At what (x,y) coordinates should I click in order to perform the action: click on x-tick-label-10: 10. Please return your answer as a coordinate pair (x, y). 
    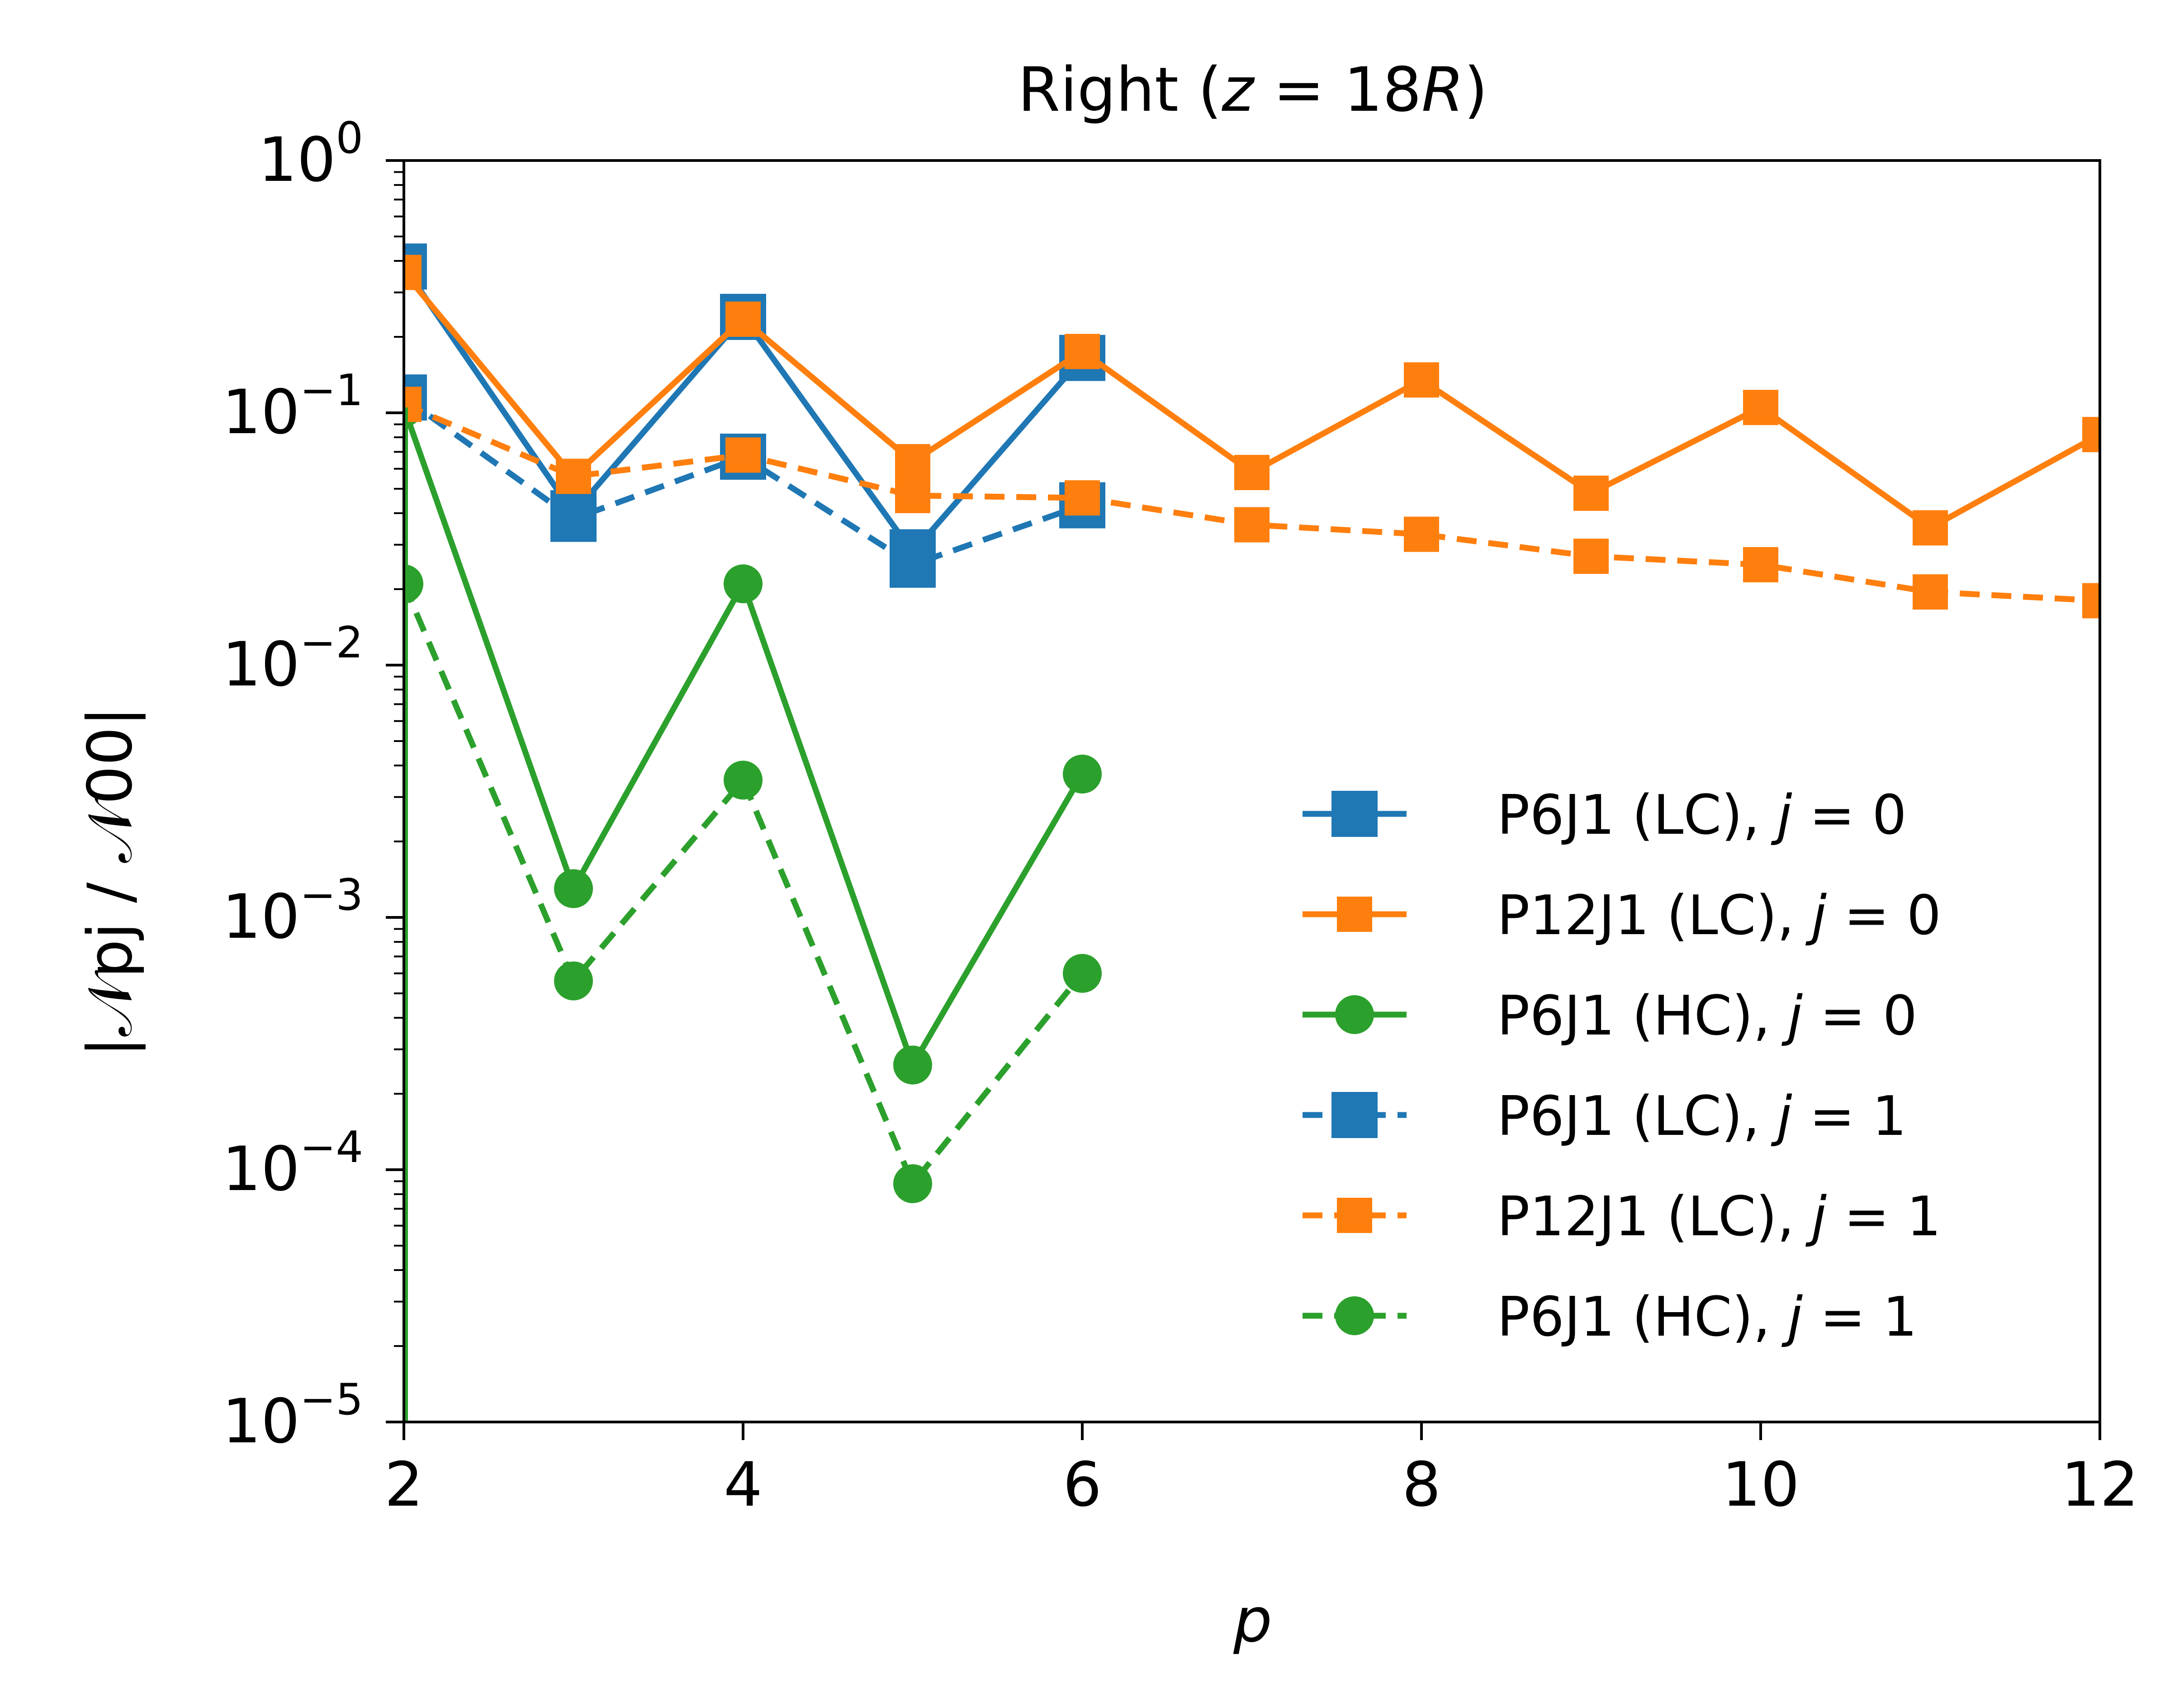
    Looking at the image, I should click on (1761, 1484).